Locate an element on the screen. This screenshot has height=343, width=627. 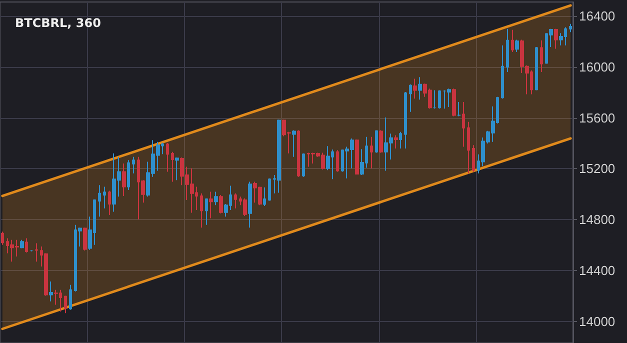
y-tick-label: 14000 is located at coordinates (597, 321).